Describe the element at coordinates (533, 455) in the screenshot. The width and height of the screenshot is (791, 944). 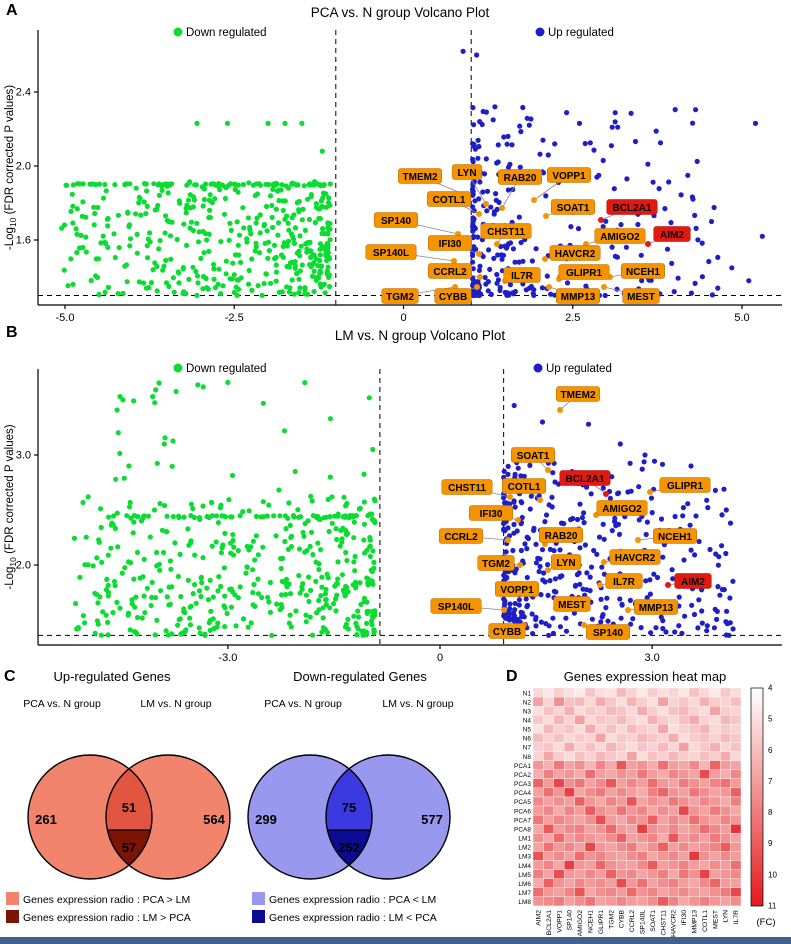
I see `gene-label-SOAT1` at that location.